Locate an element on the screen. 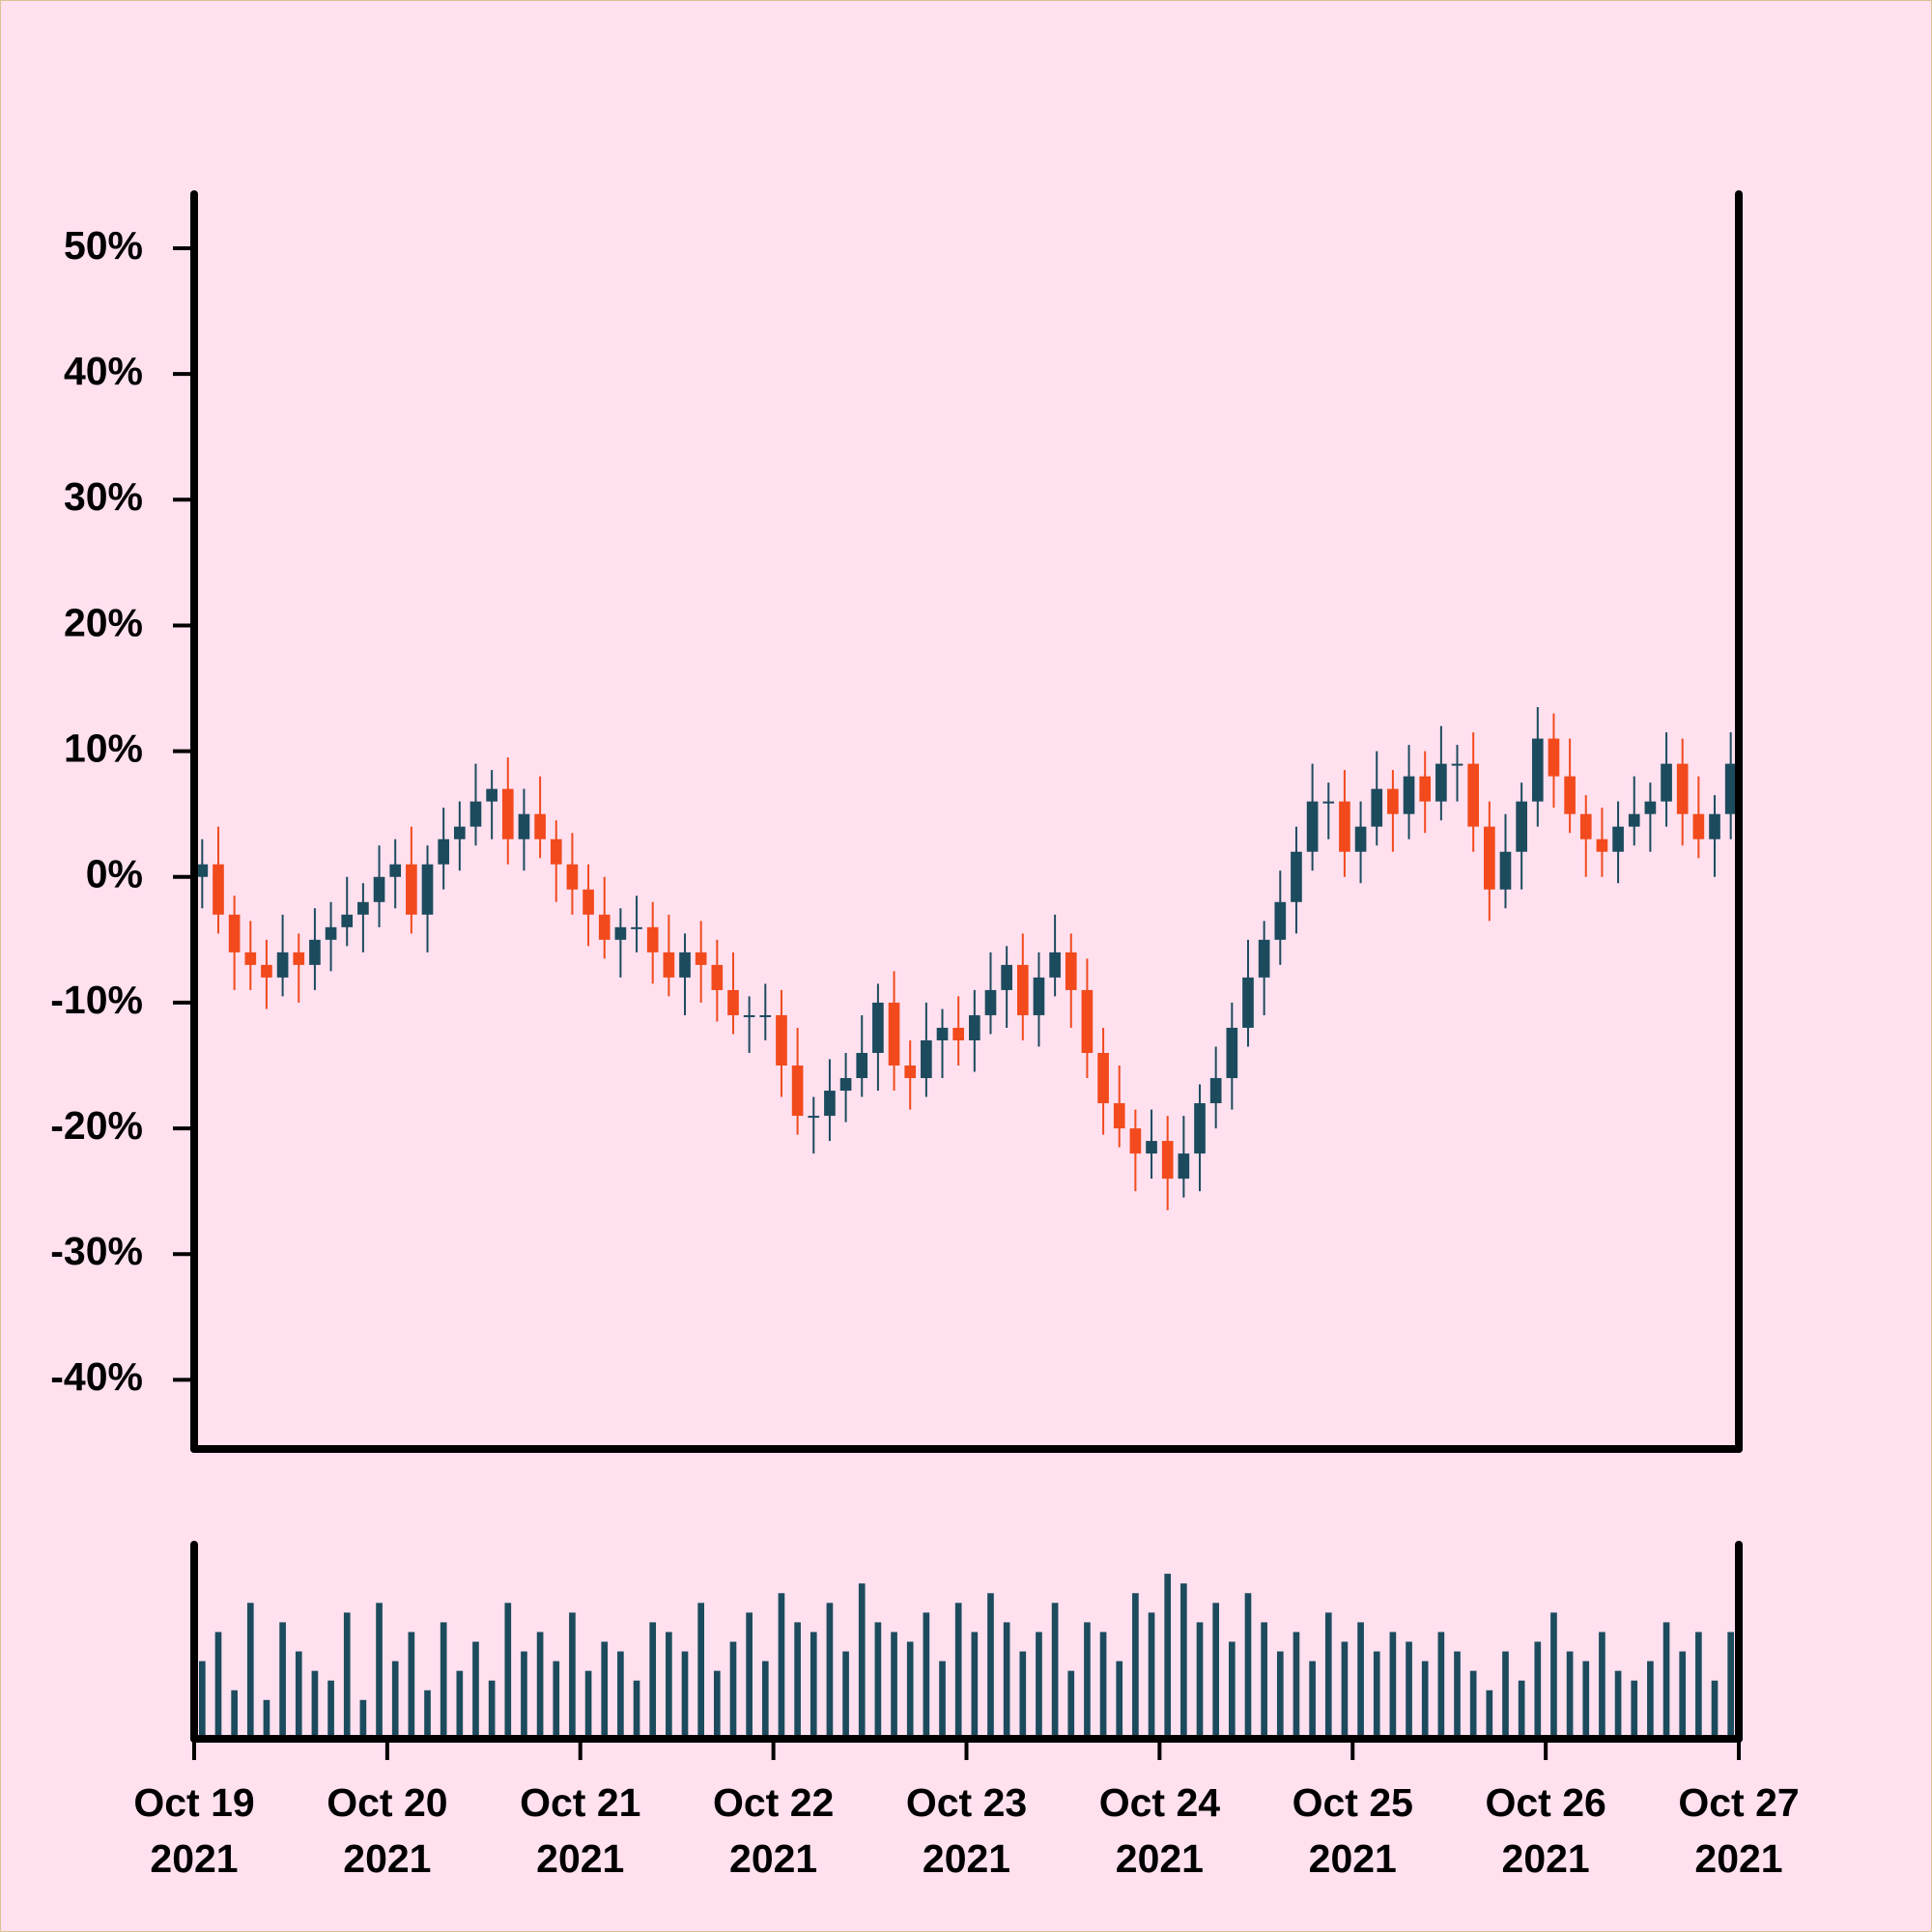  y-tick-label: 0% is located at coordinates (114, 874).